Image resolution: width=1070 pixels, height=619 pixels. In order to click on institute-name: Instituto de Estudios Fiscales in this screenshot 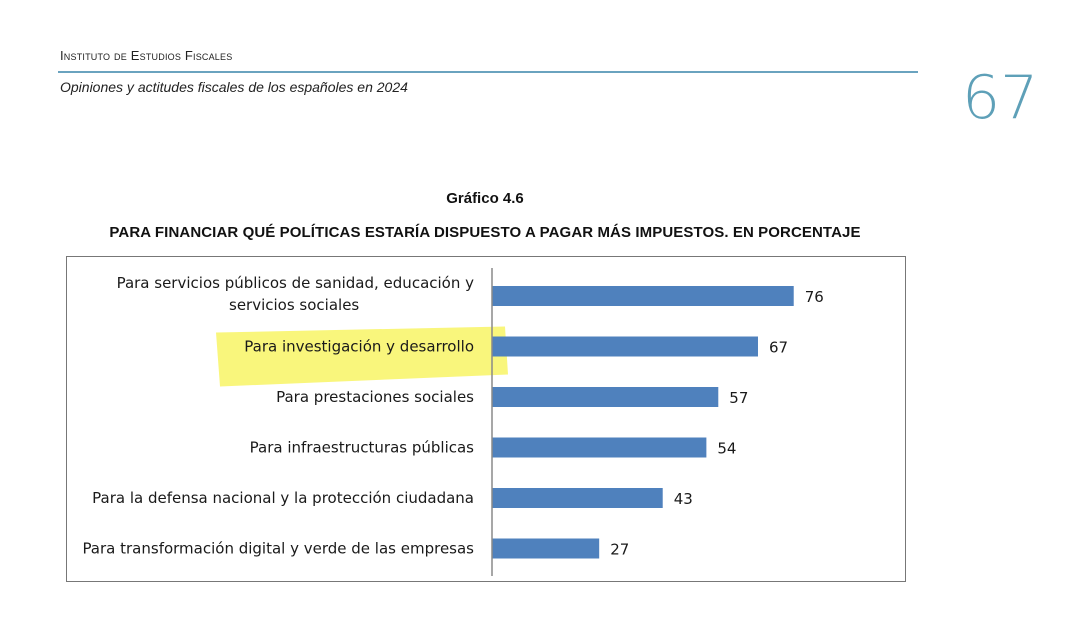, I will do `click(146, 55)`.